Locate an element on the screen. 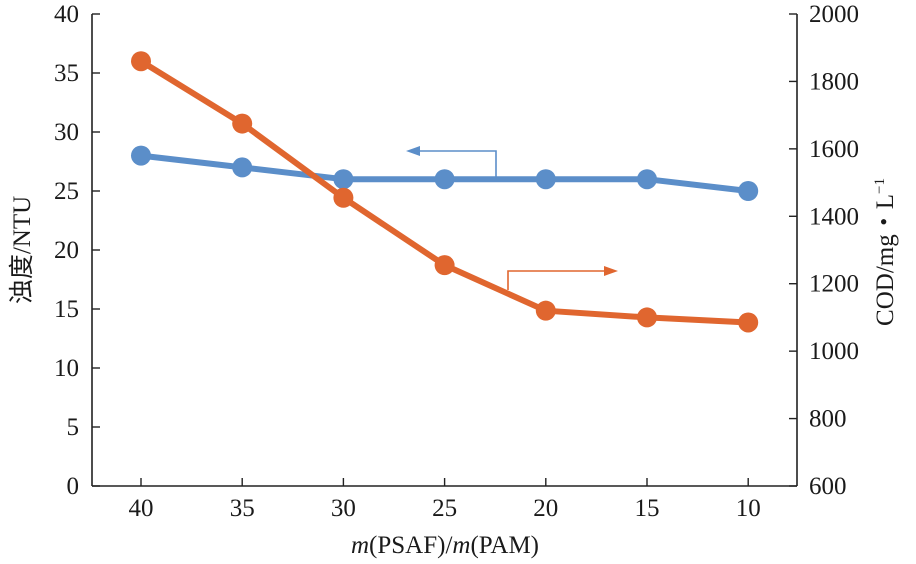  right-tick-label: 600 is located at coordinates (828, 486).